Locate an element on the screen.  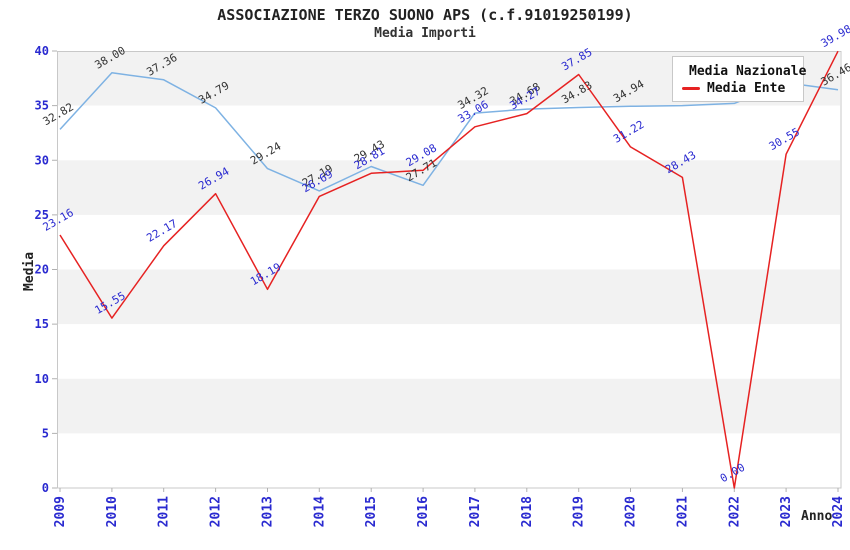
legend-label: Media Ente is located at coordinates (746, 88).